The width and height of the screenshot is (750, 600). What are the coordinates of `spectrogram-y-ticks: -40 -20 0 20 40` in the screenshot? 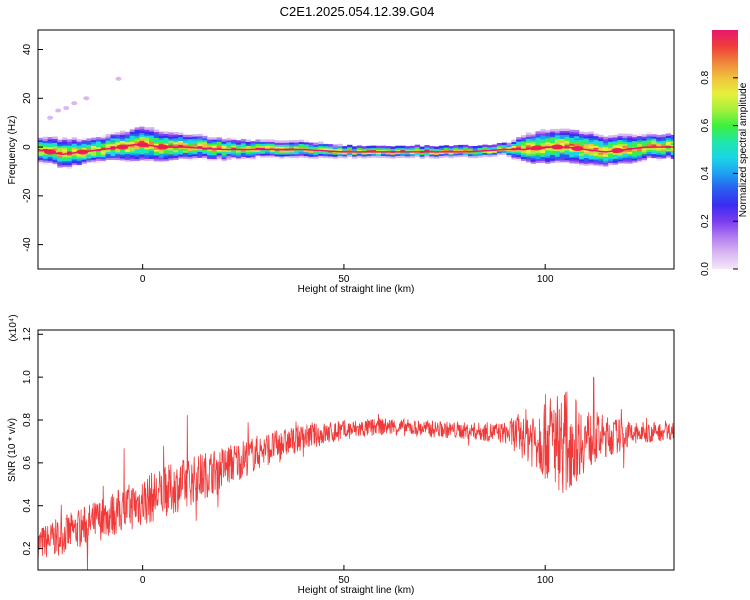 It's located at (32, 148).